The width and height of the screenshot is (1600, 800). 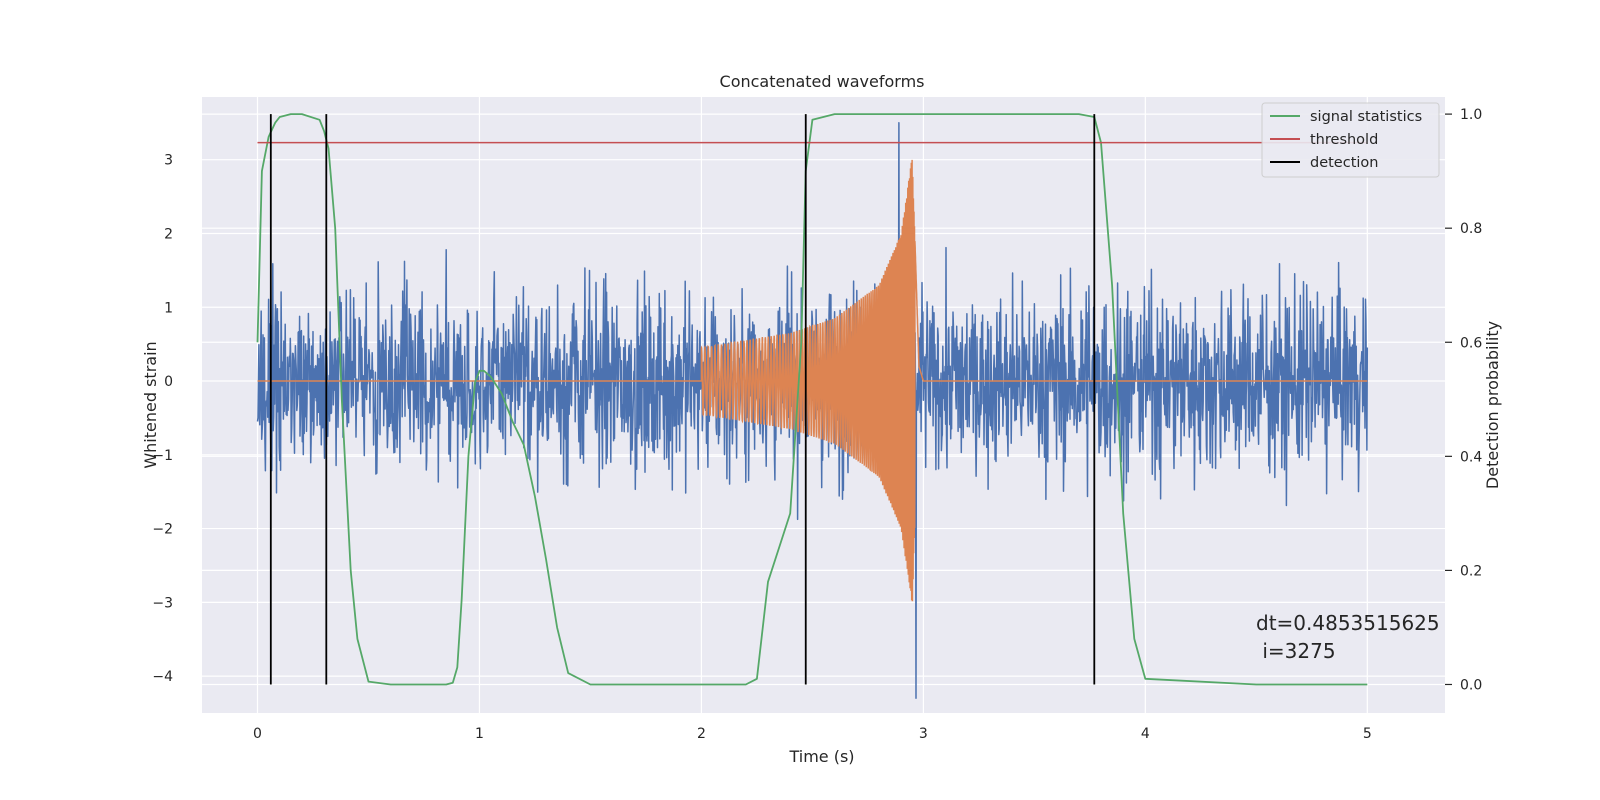 I want to click on y-tick-label-0: −4, so click(x=162, y=677).